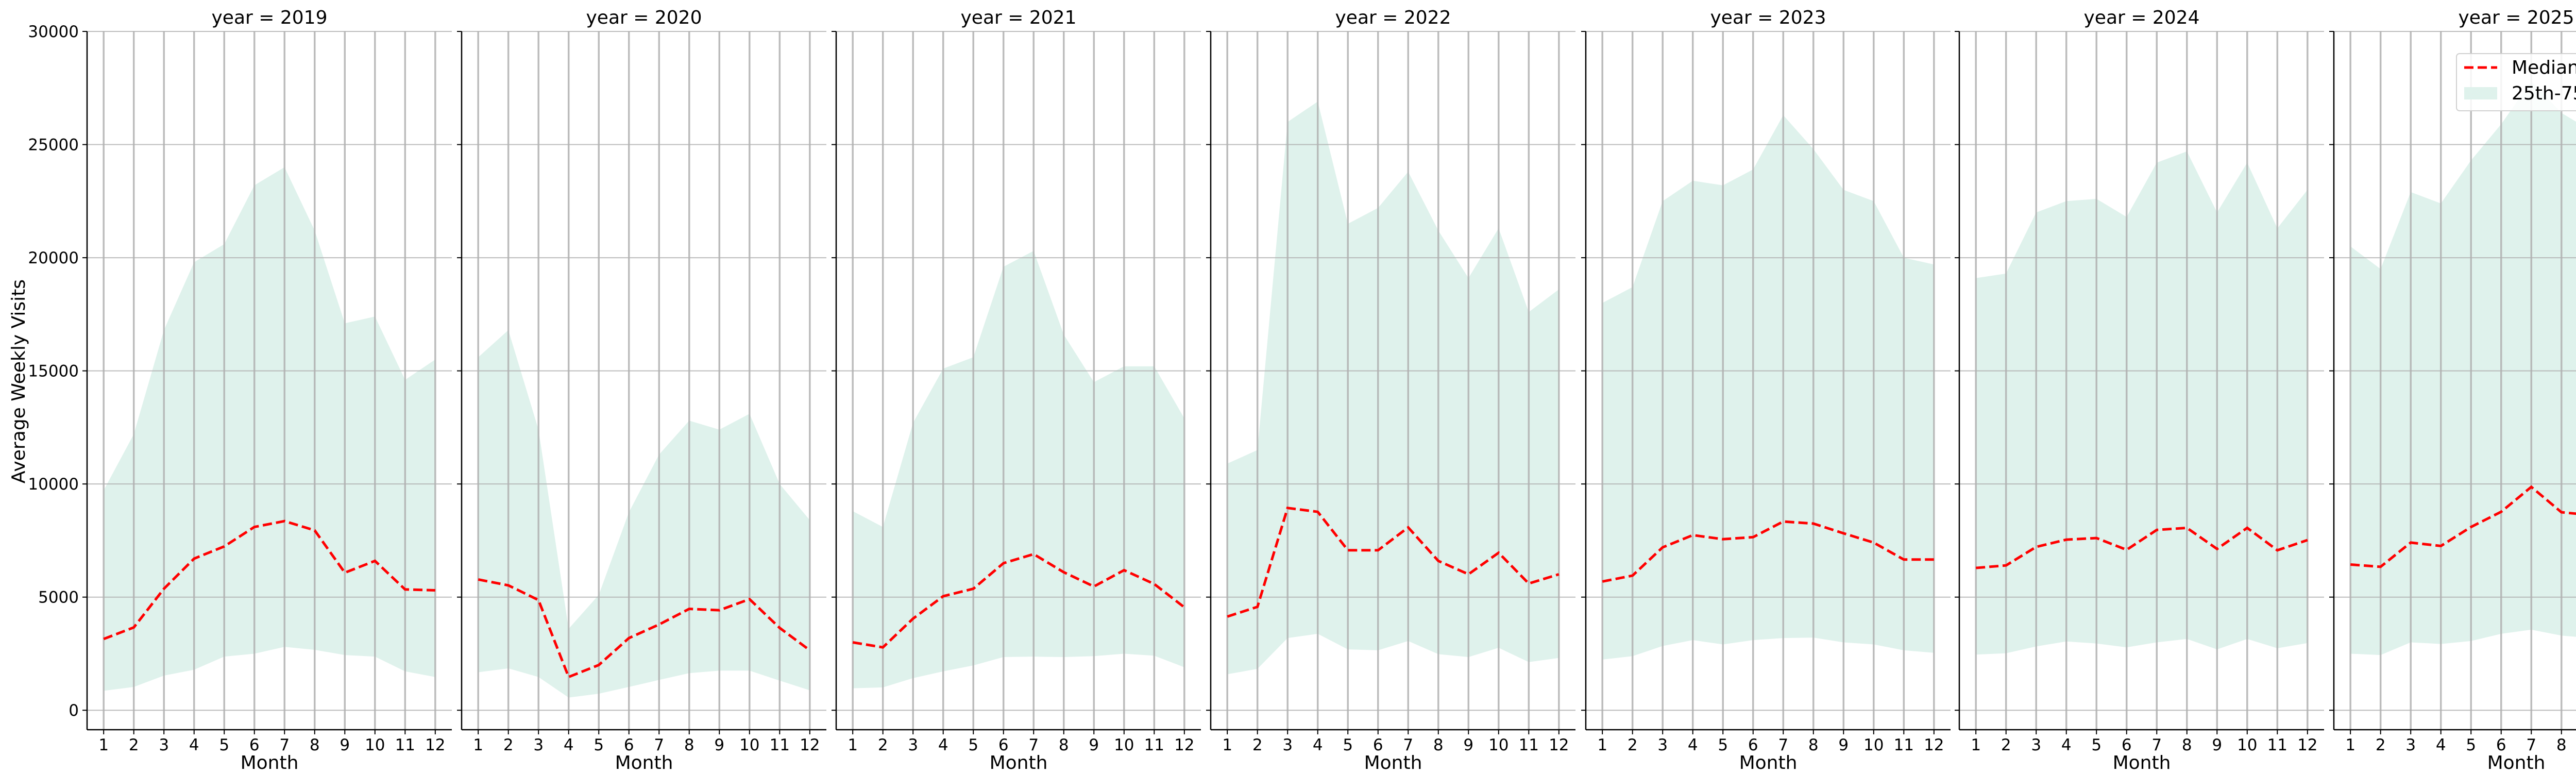  Describe the element at coordinates (2142, 17) in the screenshot. I see `facet-title: year = 2024` at that location.